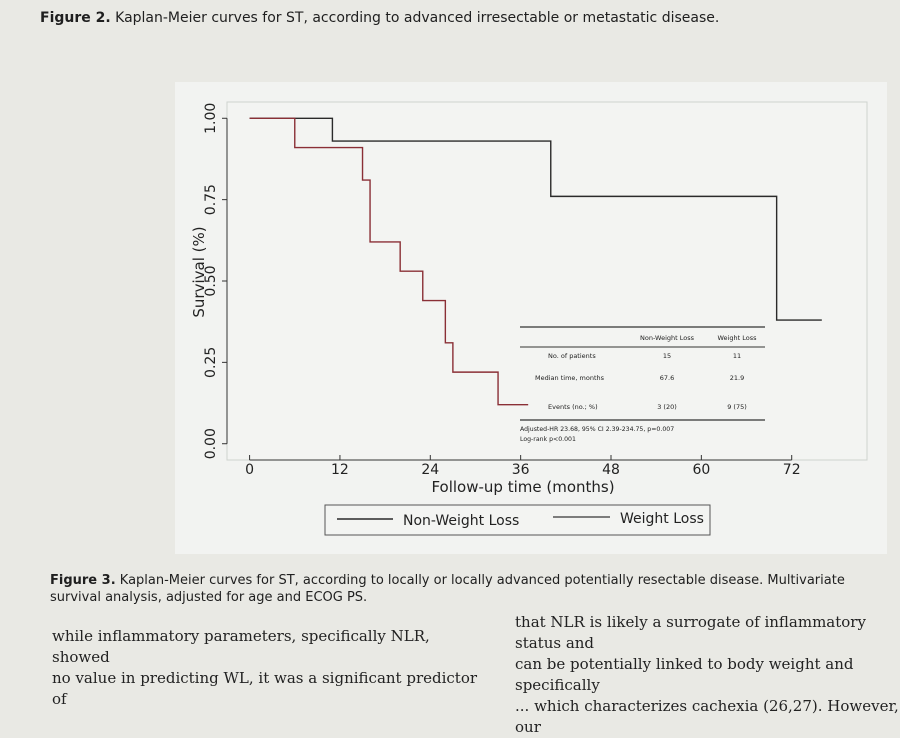 The height and width of the screenshot is (738, 900). Describe the element at coordinates (522, 487) in the screenshot. I see `x-axis-label: Follow-up time (months)` at that location.